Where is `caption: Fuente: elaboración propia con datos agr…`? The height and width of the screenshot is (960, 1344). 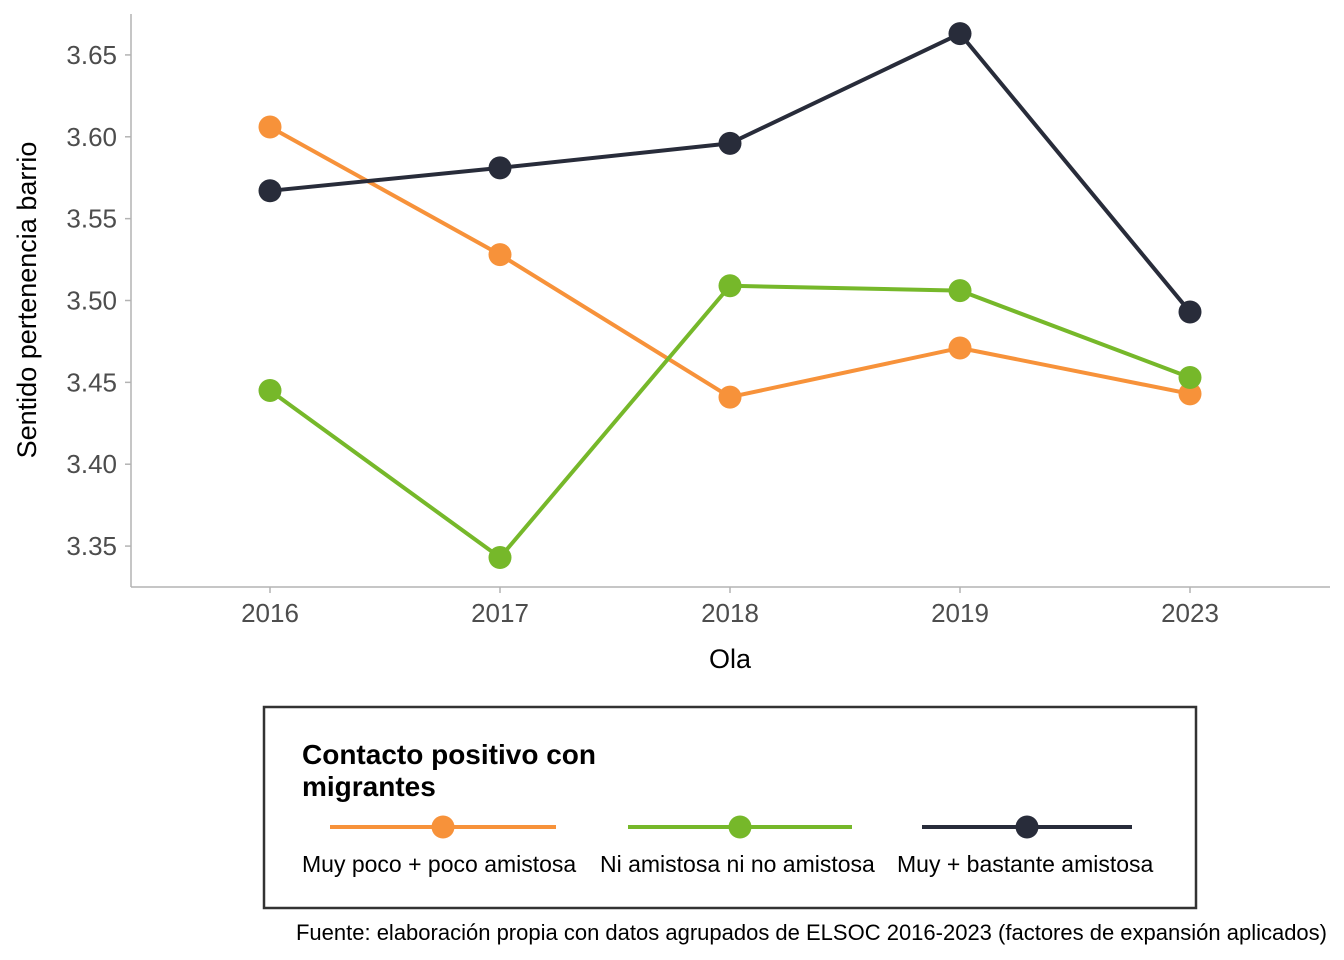 caption: Fuente: elaboración propia con datos agr… is located at coordinates (811, 932).